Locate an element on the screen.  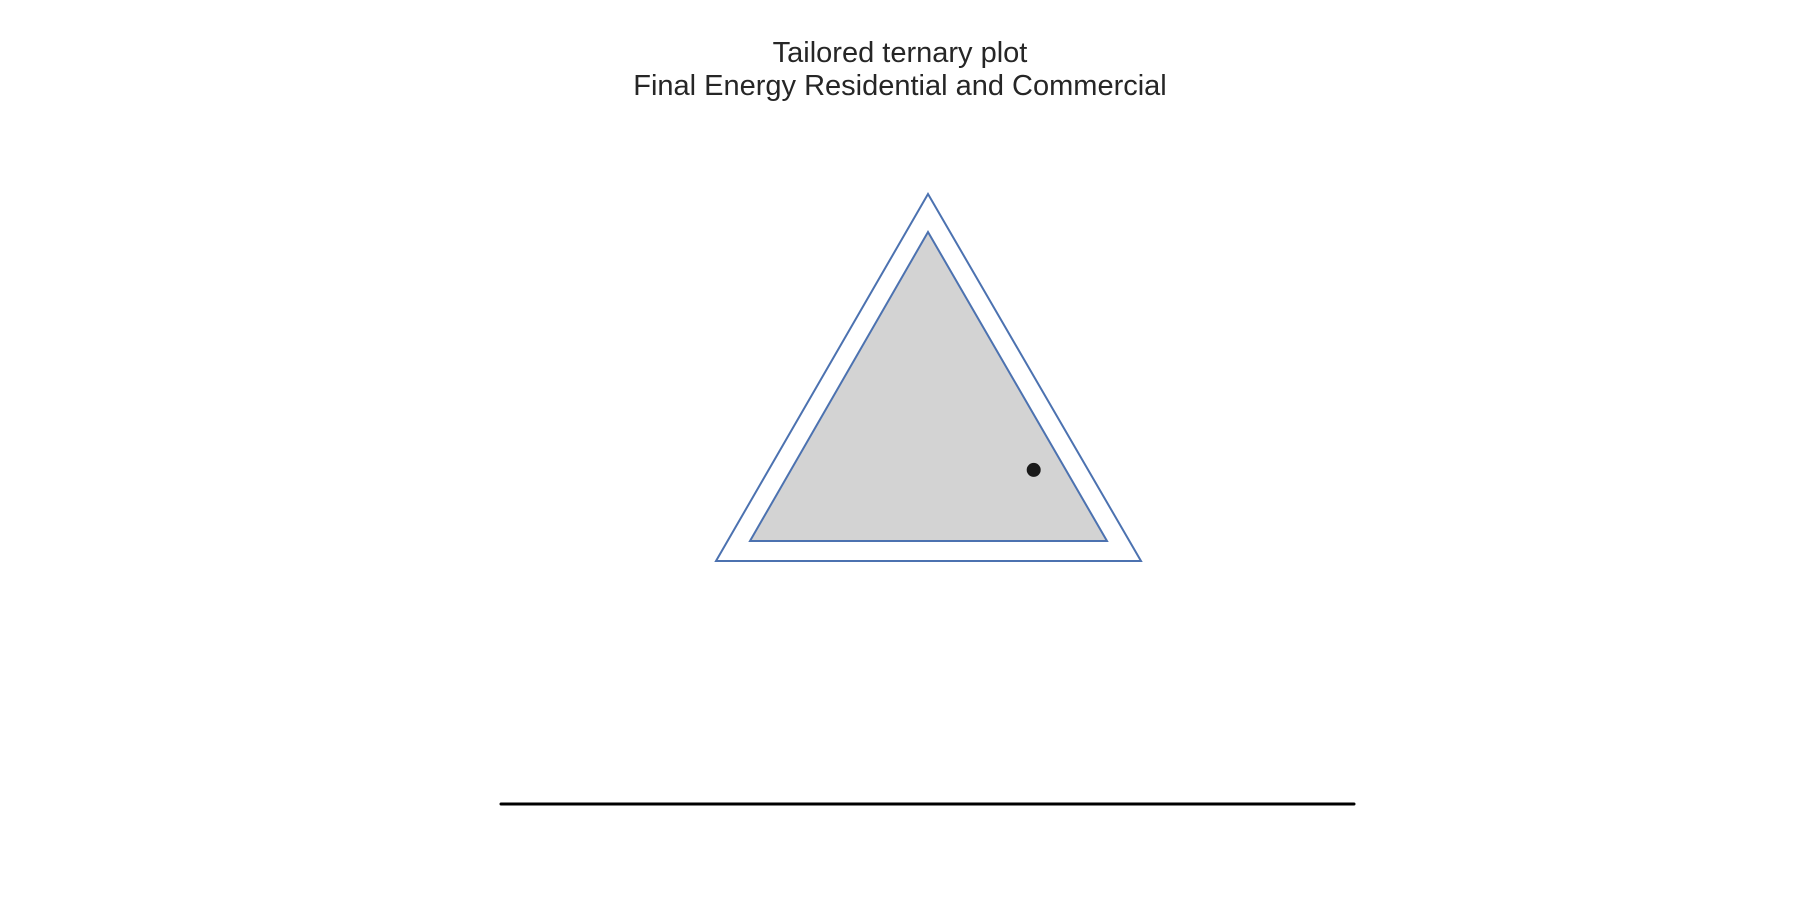
inner-triangle-area is located at coordinates (928, 386).